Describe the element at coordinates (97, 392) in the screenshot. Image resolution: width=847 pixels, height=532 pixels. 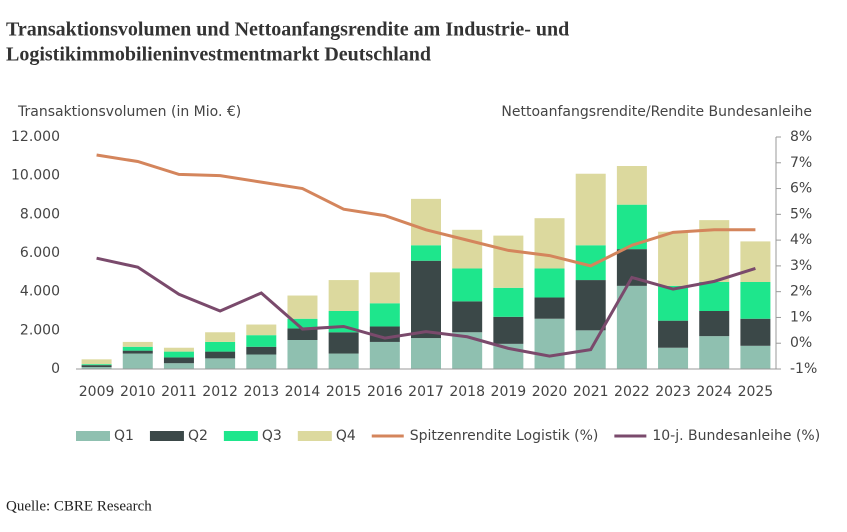
I see `x-tick-label: 2009` at that location.